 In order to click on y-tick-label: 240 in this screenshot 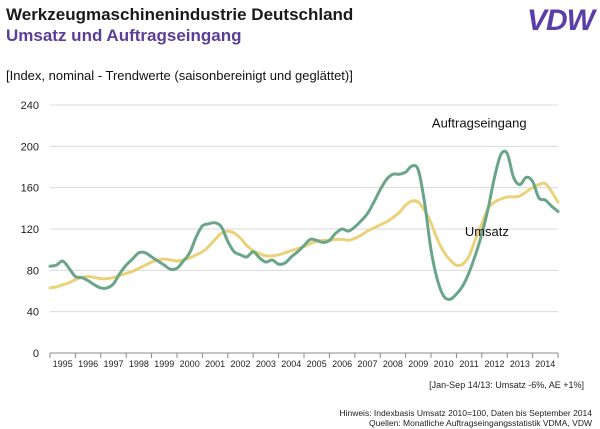, I will do `click(30, 106)`.